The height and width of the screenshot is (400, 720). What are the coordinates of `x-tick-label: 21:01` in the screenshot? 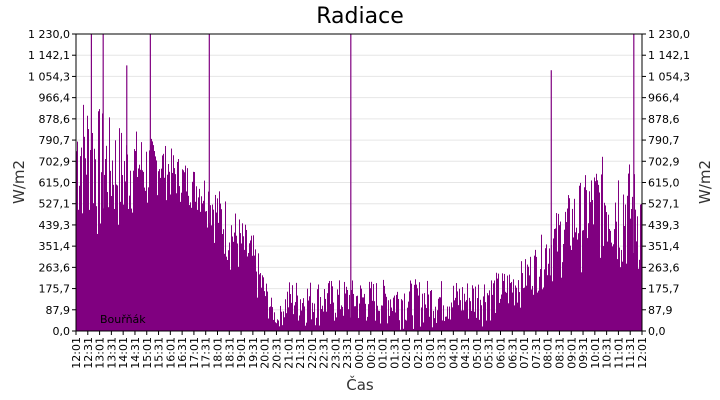 It's located at (288, 353).